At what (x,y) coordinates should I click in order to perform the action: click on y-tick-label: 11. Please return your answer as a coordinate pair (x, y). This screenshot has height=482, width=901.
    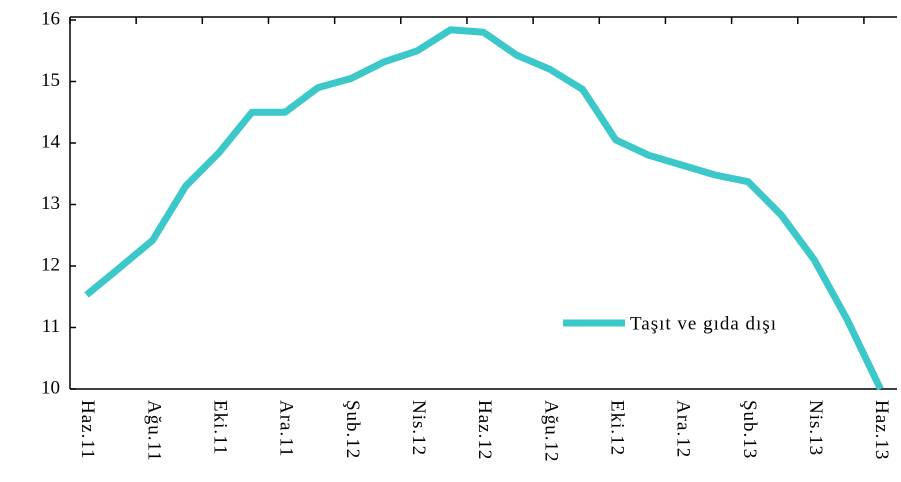
    Looking at the image, I should click on (51, 326).